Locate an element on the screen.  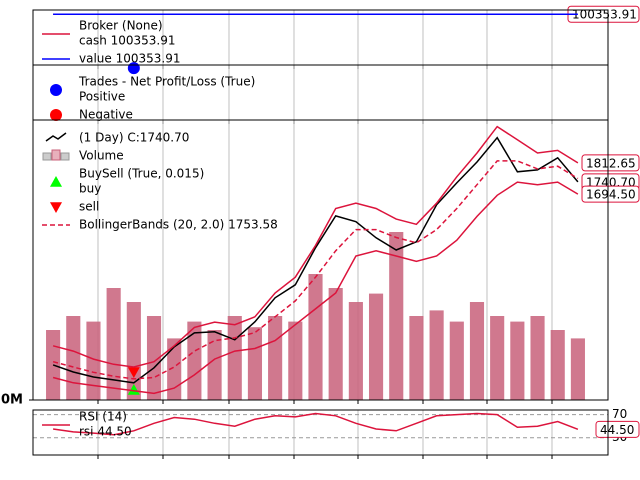
y2-tick-label: 0M is located at coordinates (12, 400).